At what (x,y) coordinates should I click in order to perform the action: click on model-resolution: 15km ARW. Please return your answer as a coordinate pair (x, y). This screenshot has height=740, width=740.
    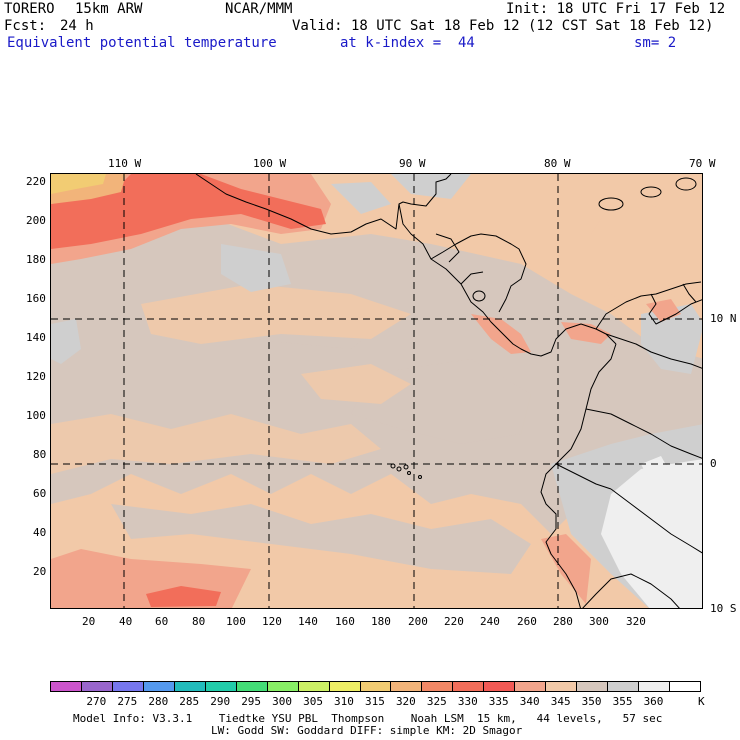
    Looking at the image, I should click on (109, 9).